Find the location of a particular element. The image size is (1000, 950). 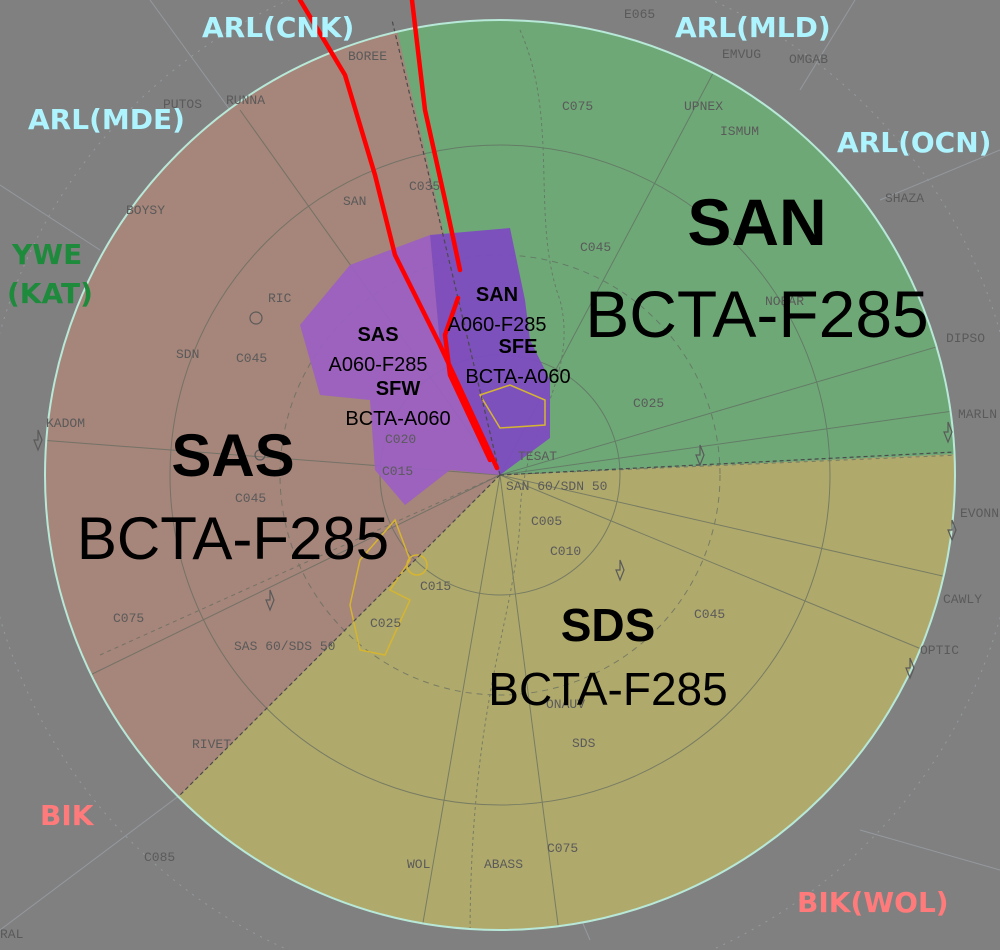

sas-sector-limits: BCTA-F285 is located at coordinates (233, 538).